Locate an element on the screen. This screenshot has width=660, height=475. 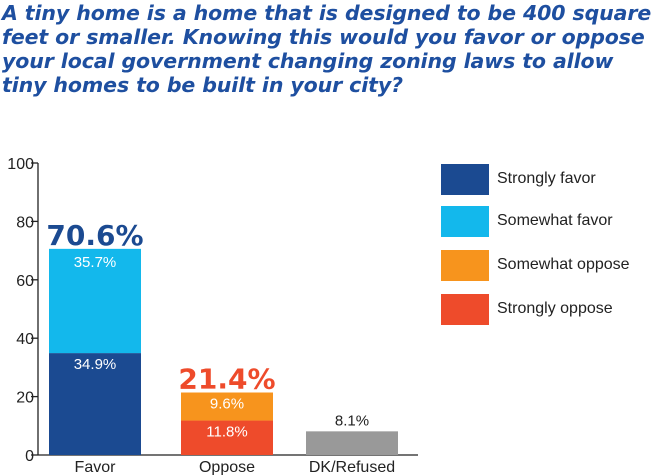
data-label: 34.9% is located at coordinates (95, 364).